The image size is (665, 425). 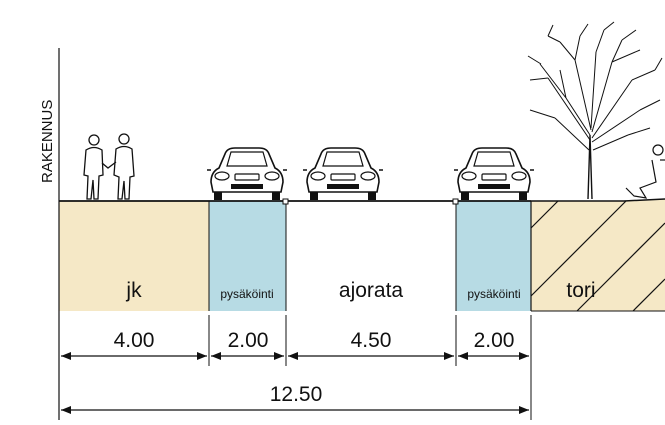 I want to click on zone-label-parking-right: pysäköinti, so click(x=493, y=294).